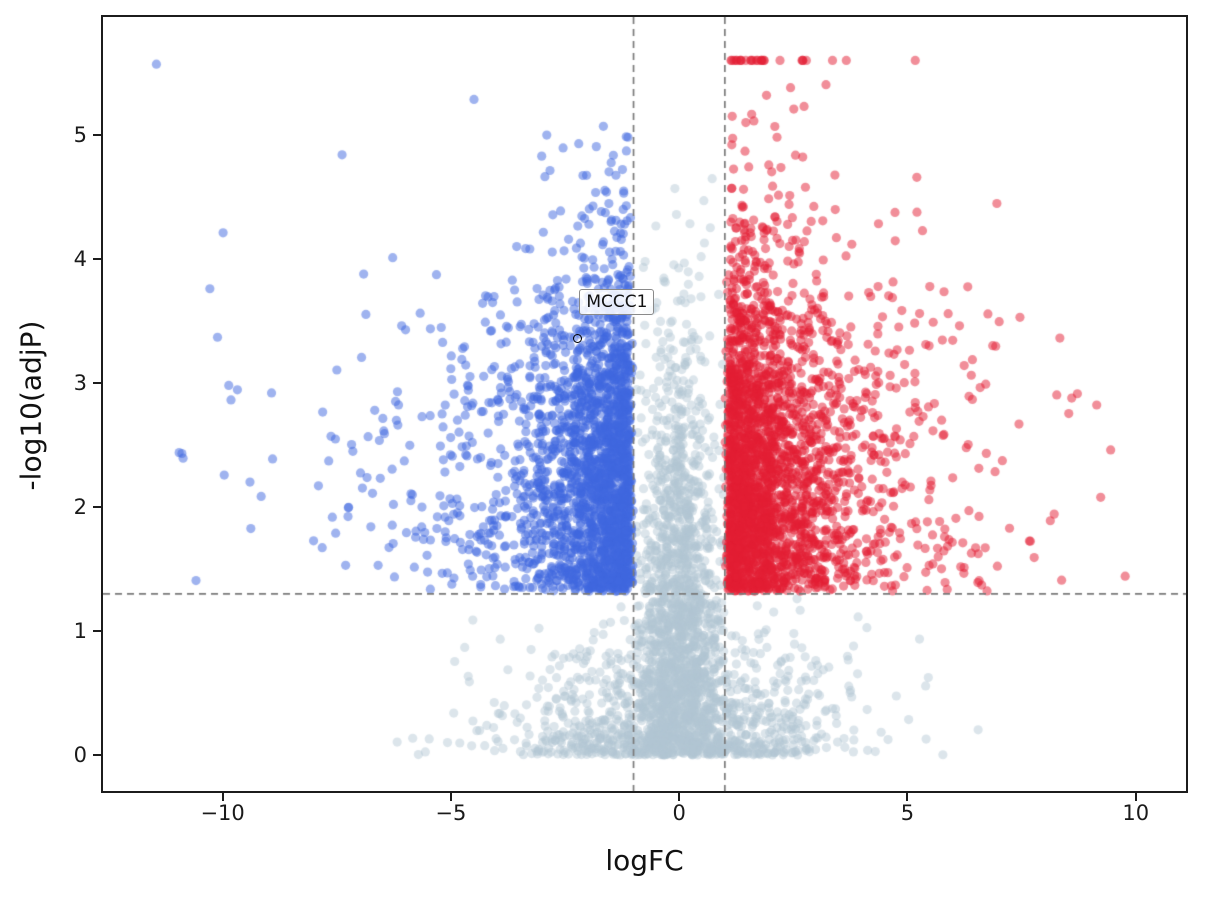  What do you see at coordinates (1136, 813) in the screenshot?
I see `x-tick-label: 10` at bounding box center [1136, 813].